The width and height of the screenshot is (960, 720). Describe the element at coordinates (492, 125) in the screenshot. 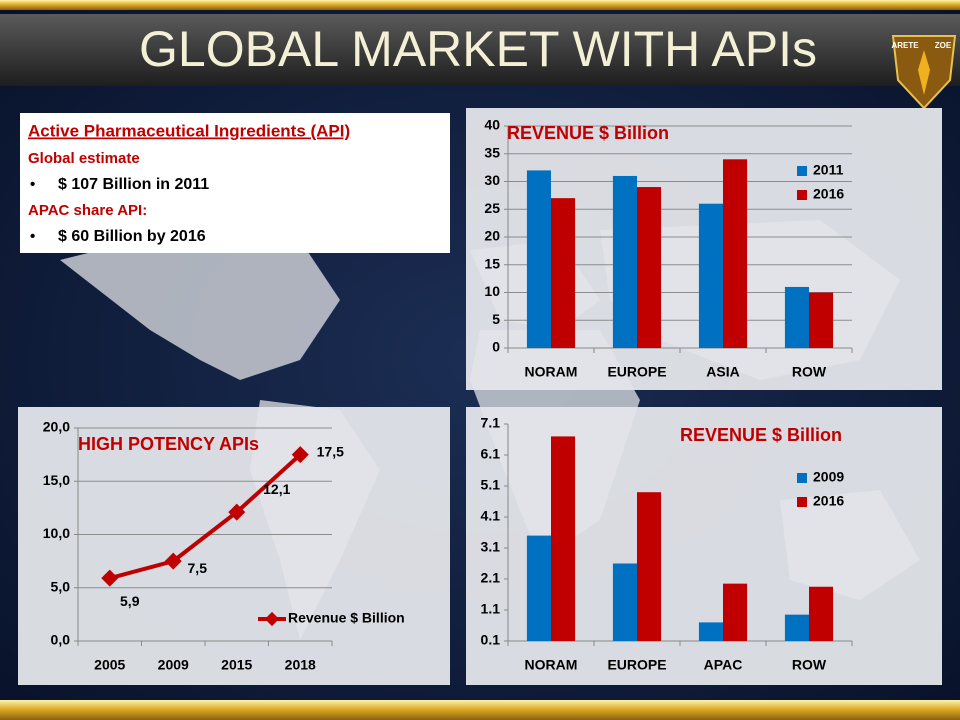

I see `y-tick-label: 40` at that location.